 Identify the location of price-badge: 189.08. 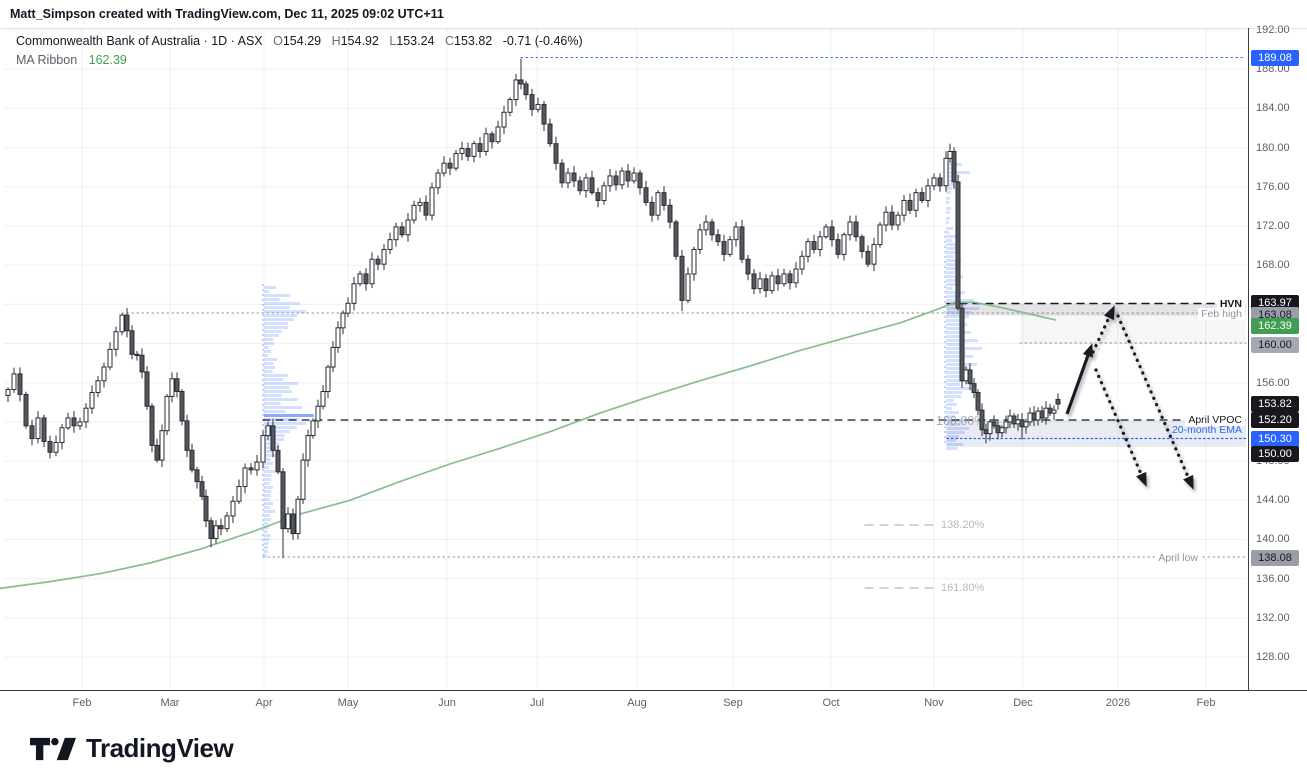
(1275, 58).